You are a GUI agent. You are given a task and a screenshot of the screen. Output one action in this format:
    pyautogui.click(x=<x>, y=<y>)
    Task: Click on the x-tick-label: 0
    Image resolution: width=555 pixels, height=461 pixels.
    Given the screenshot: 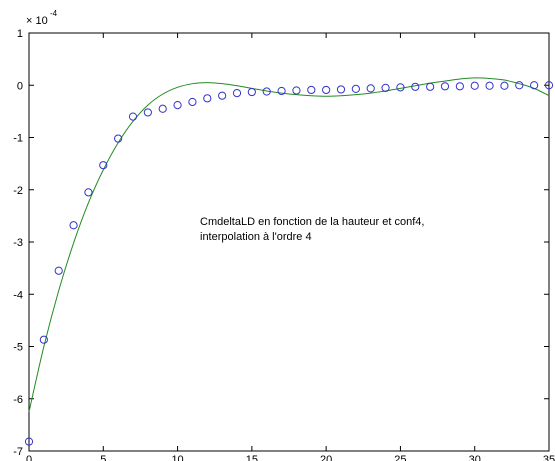 What is the action you would take?
    pyautogui.click(x=29, y=457)
    